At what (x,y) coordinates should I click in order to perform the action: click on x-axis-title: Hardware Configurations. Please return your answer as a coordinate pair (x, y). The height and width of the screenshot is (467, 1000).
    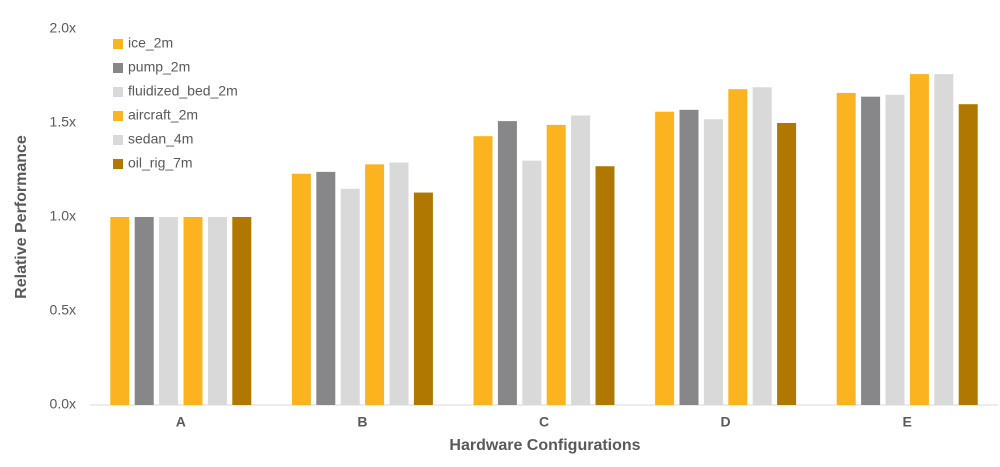
    Looking at the image, I should click on (544, 445).